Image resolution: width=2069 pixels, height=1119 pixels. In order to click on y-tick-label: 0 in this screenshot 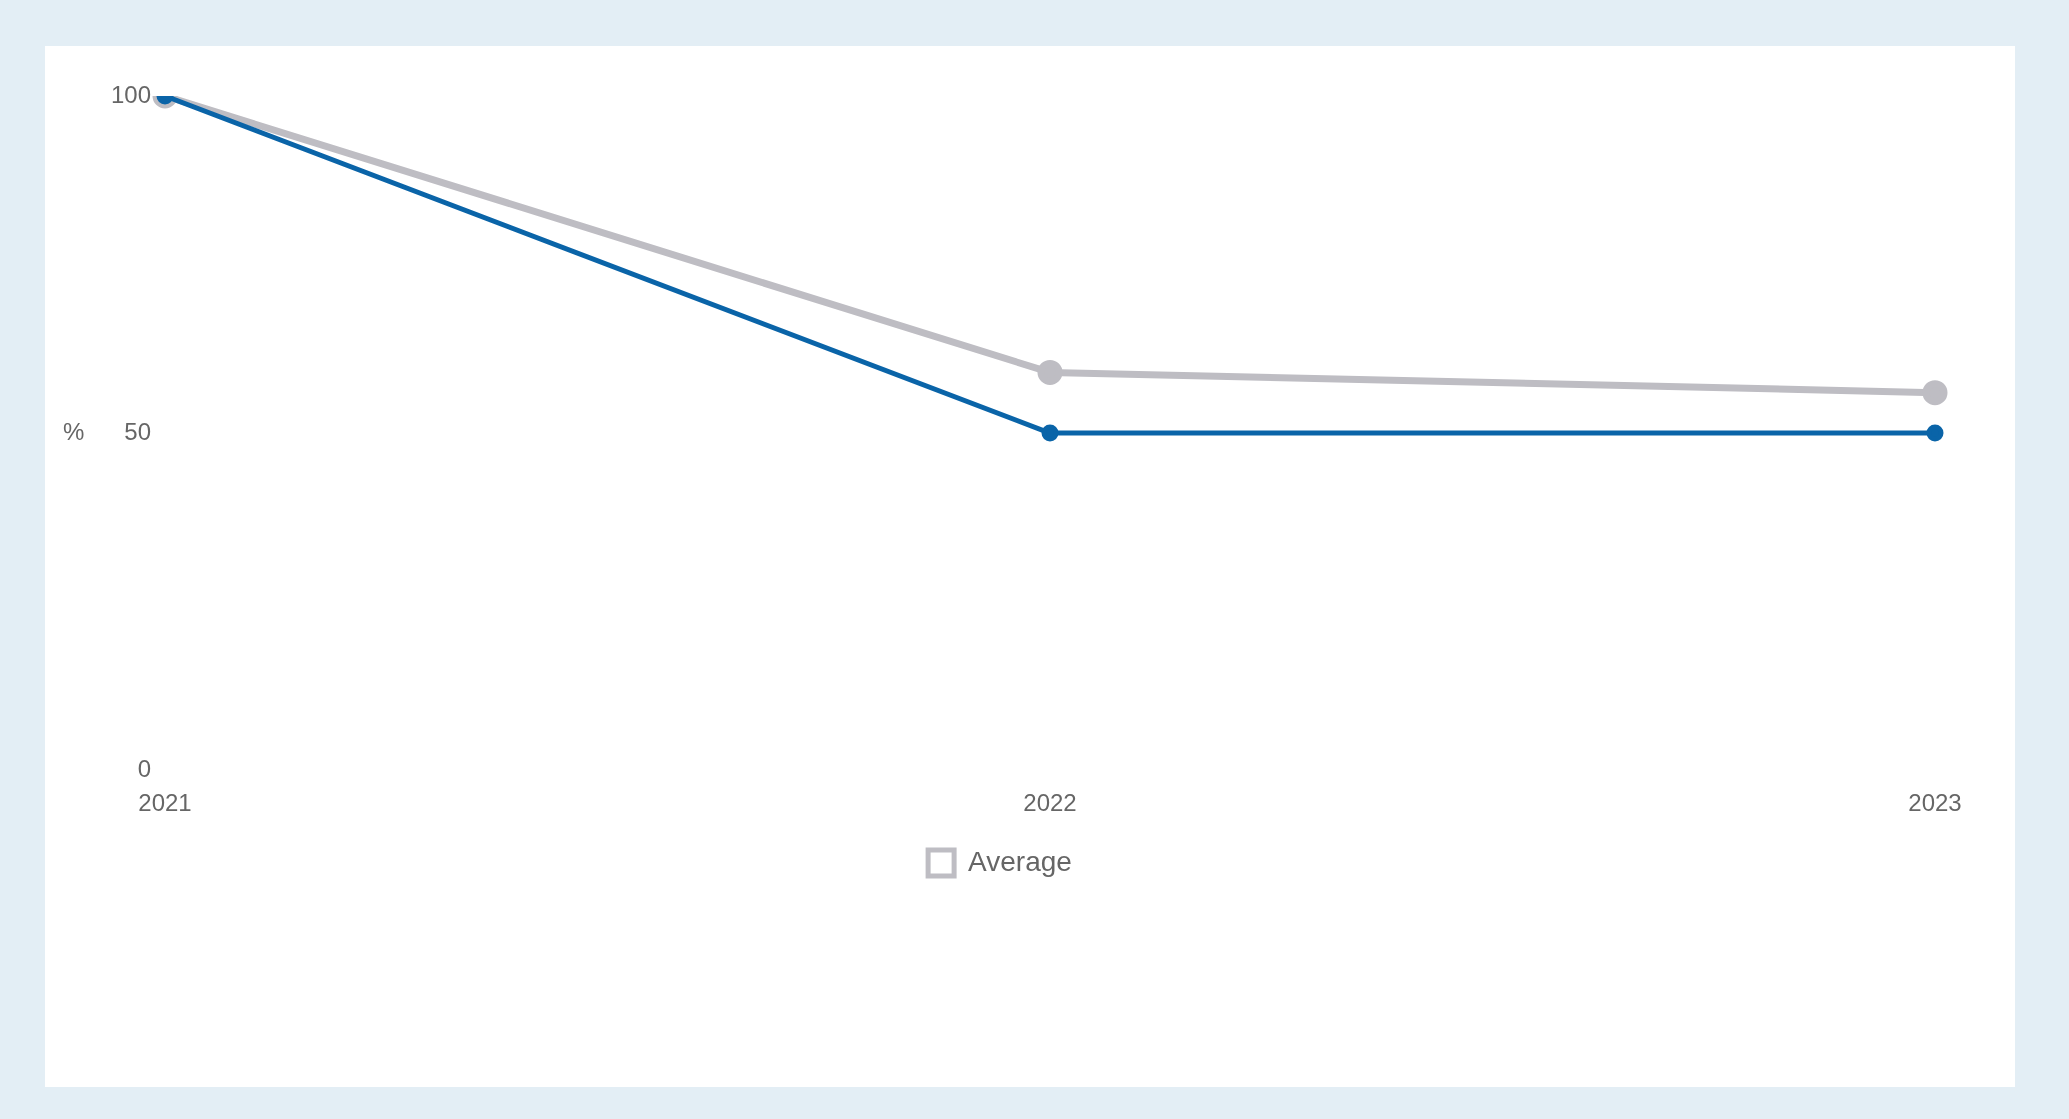, I will do `click(144, 768)`.